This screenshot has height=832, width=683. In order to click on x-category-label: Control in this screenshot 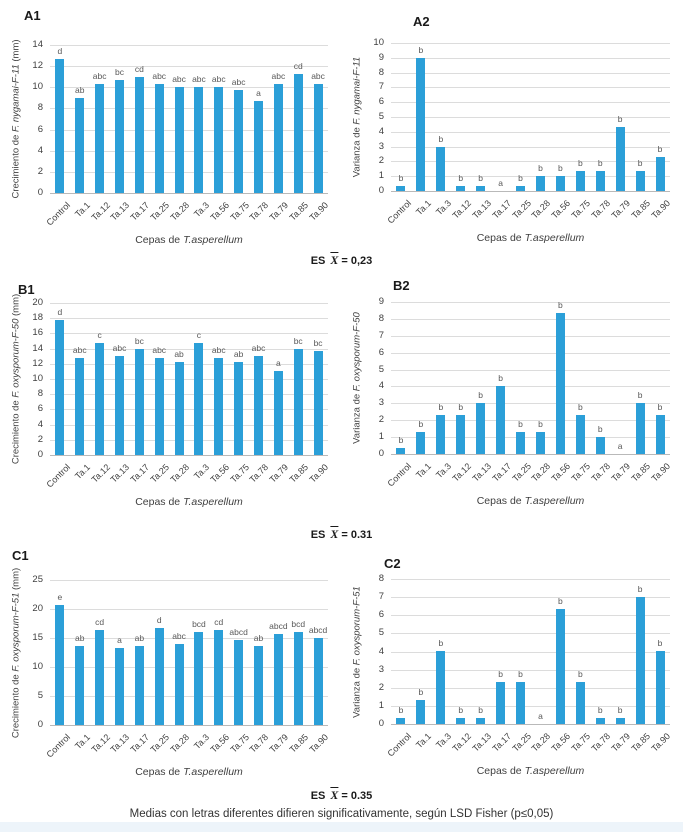, I will do `click(58, 214)`.